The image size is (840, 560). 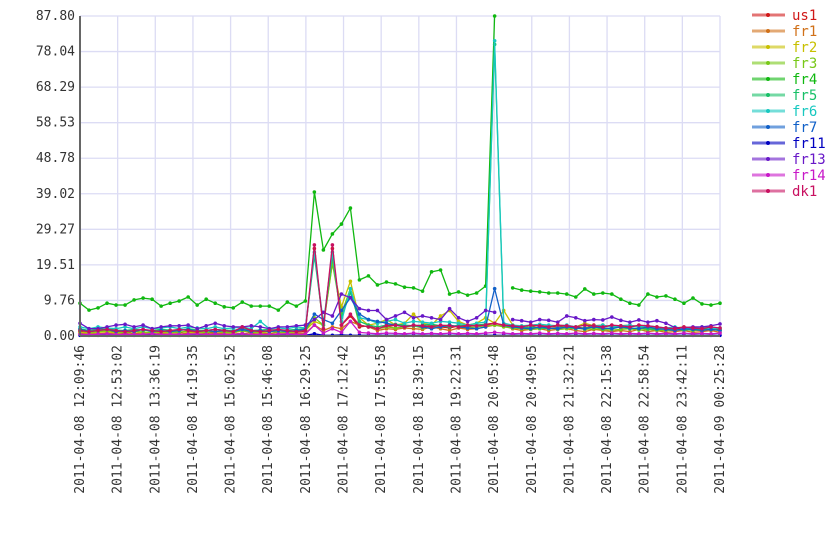 What do you see at coordinates (809, 160) in the screenshot?
I see `legend-label: fr13` at bounding box center [809, 160].